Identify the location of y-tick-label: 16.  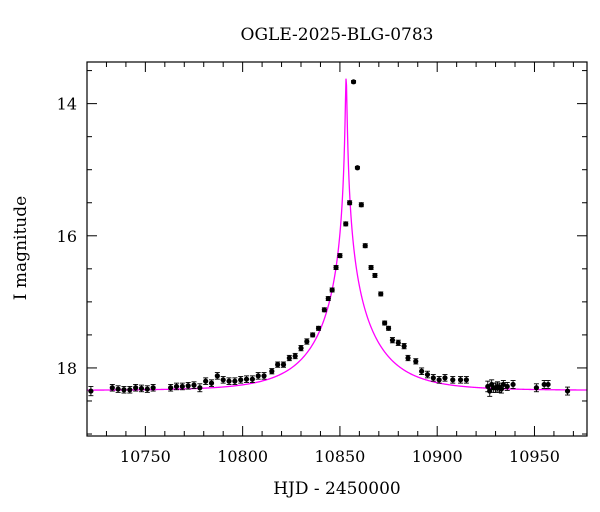
(67, 236).